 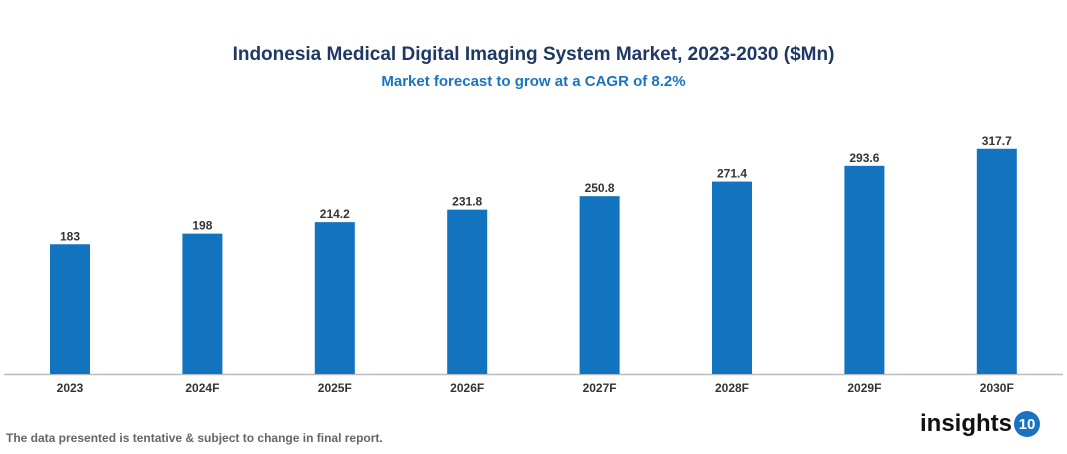 I want to click on data-label: 293.6, so click(x=864, y=158).